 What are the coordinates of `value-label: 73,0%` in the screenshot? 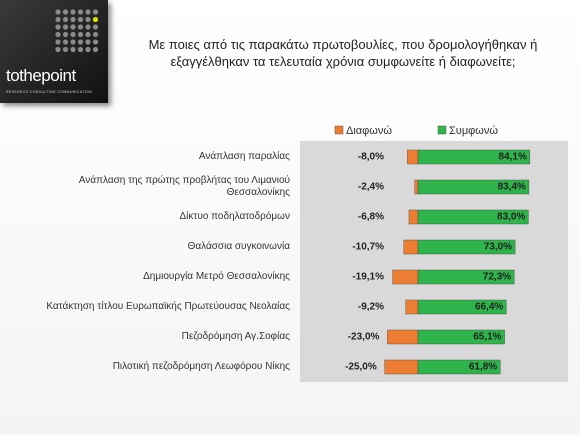 It's located at (498, 247).